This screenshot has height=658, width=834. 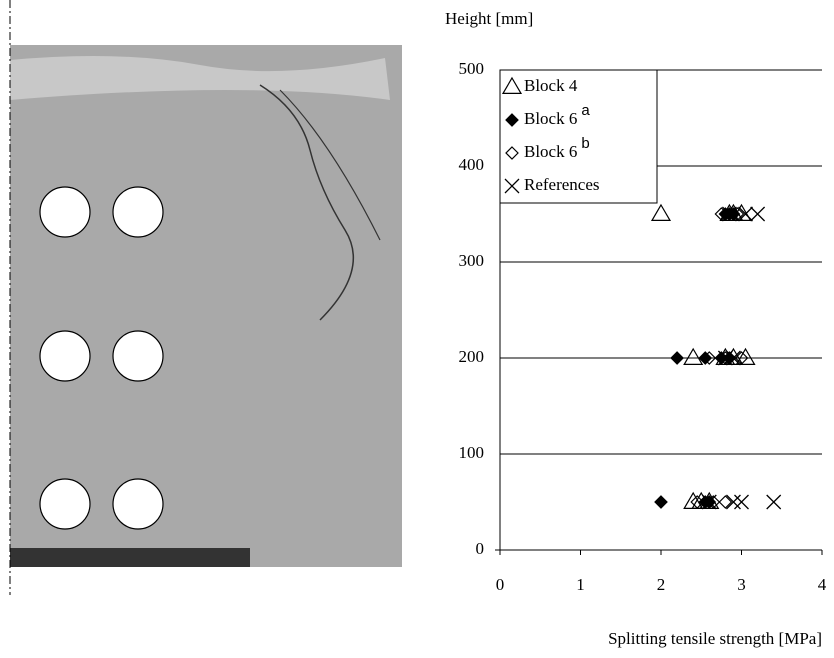 I want to click on y-tick-label: 100, so click(x=472, y=452).